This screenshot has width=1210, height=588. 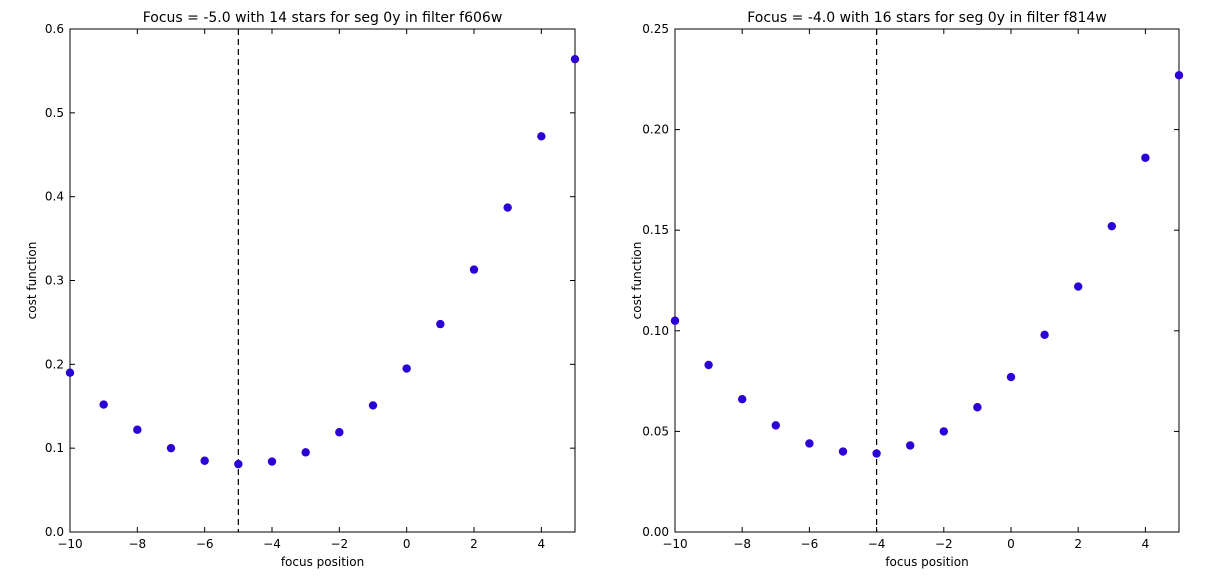 What do you see at coordinates (655, 130) in the screenshot?
I see `y-tick-label: 0.20` at bounding box center [655, 130].